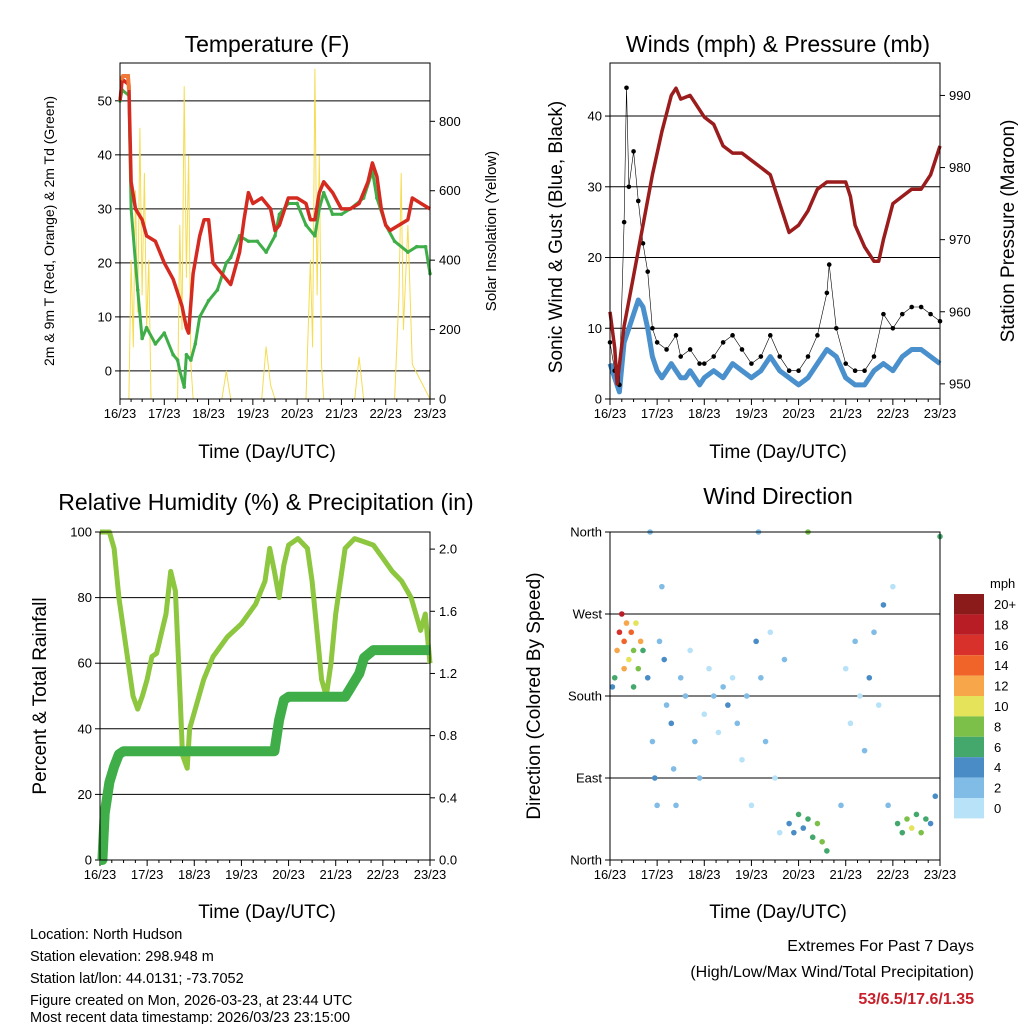 This screenshot has height=1024, width=1024. I want to click on y-right-tick-label: 980, so click(960, 167).